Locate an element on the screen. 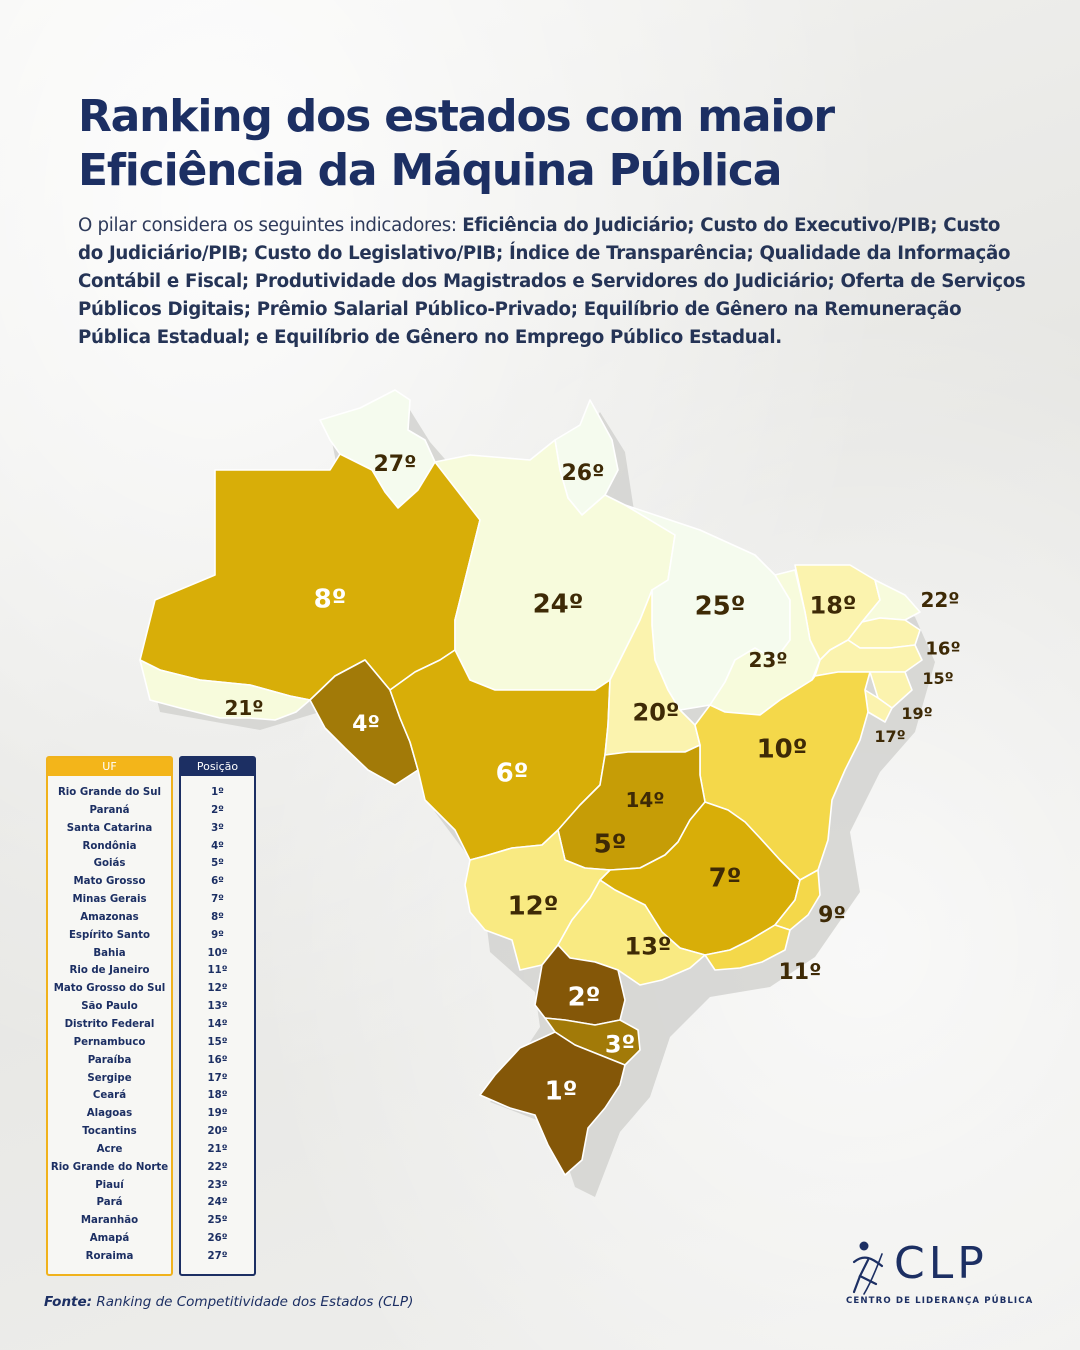  position-row: 15º is located at coordinates (217, 1042).